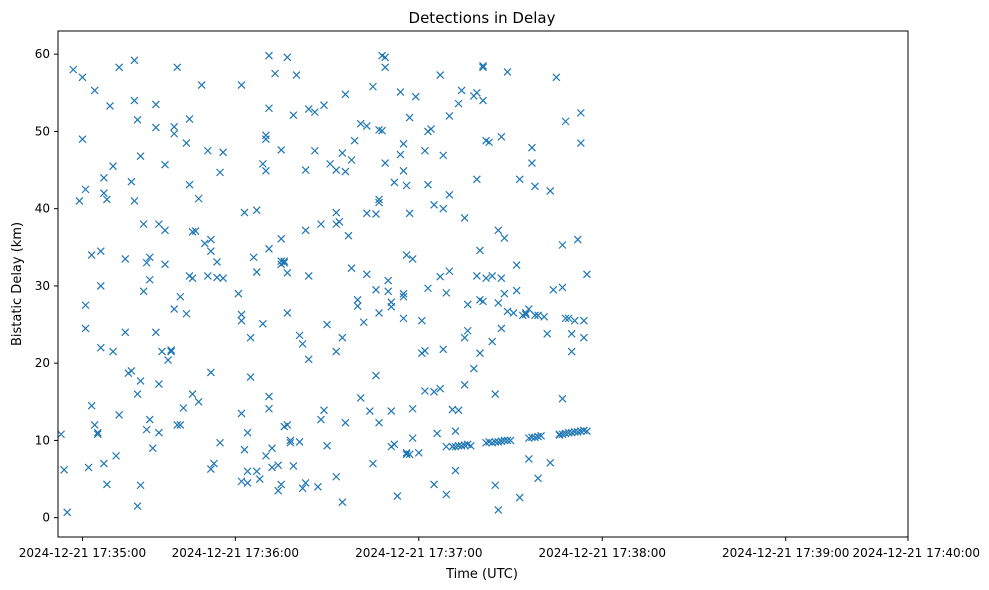 The width and height of the screenshot is (989, 590). What do you see at coordinates (418, 553) in the screenshot?
I see `x-tick-label: 2024-12-21 17:37:00` at bounding box center [418, 553].